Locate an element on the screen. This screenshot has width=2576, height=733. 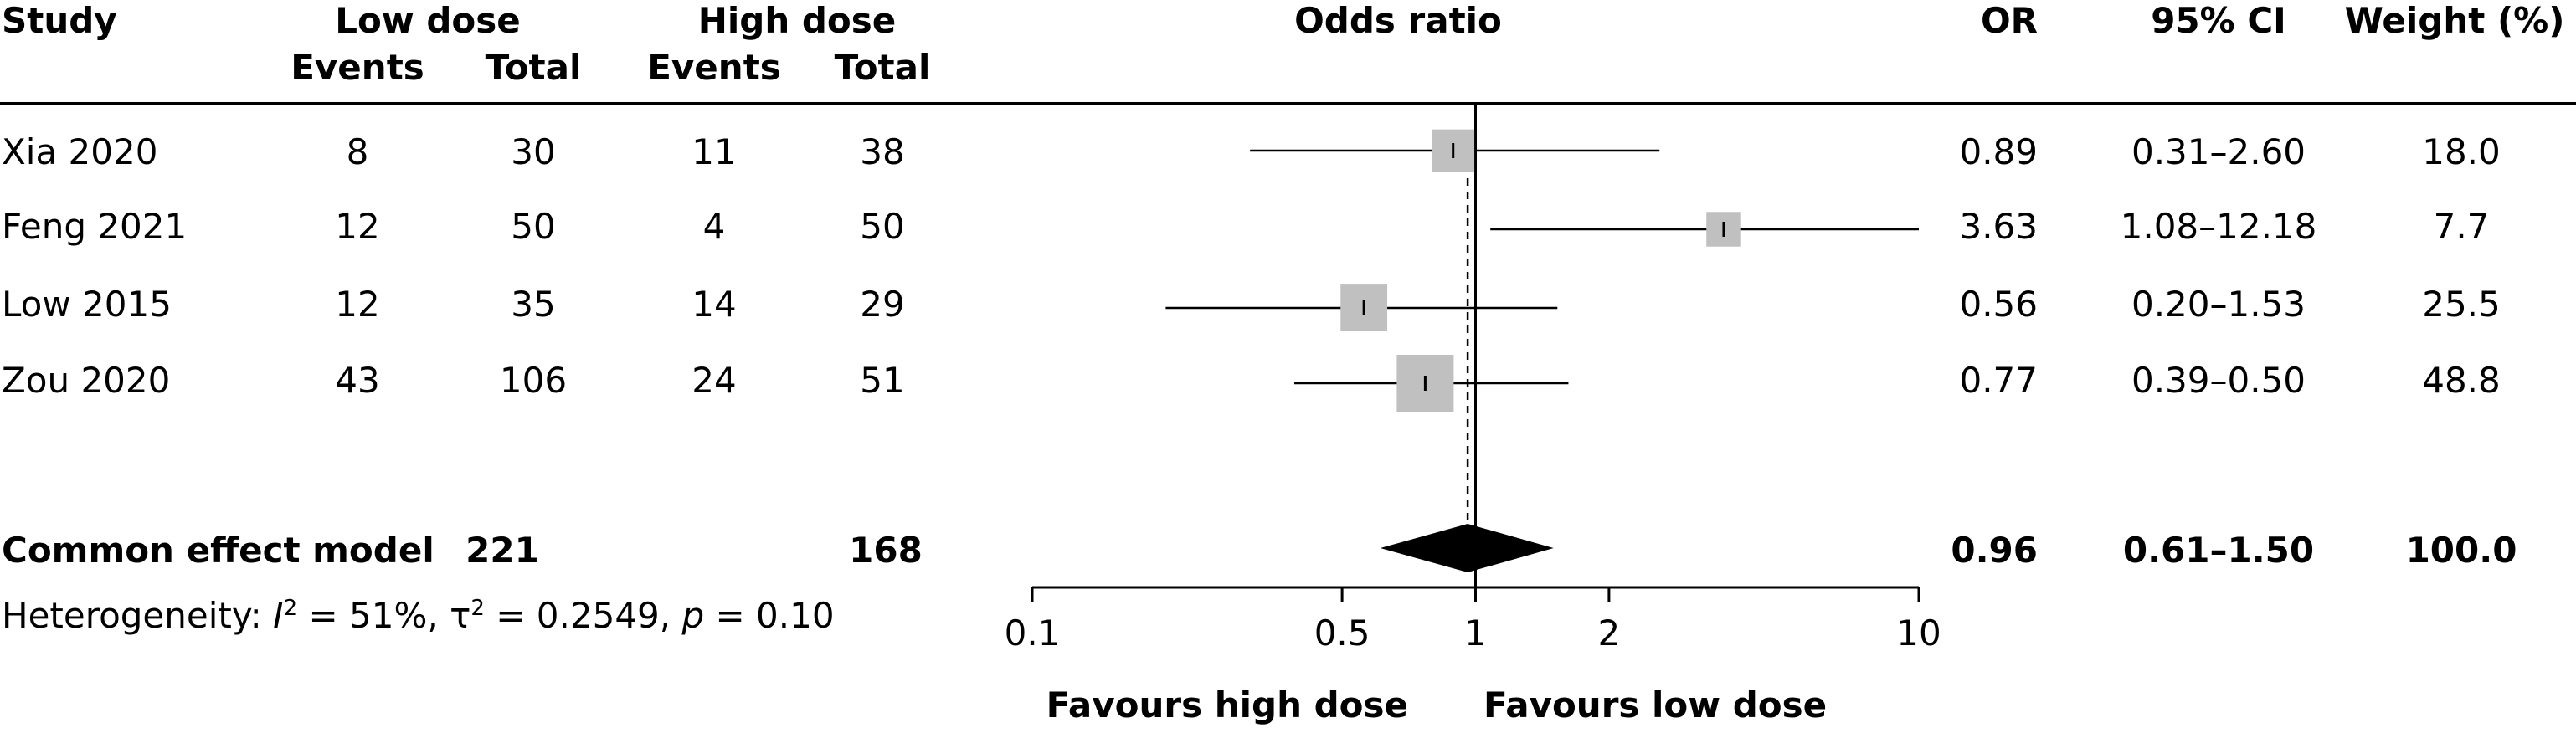
row-high-events: 24 is located at coordinates (714, 380).